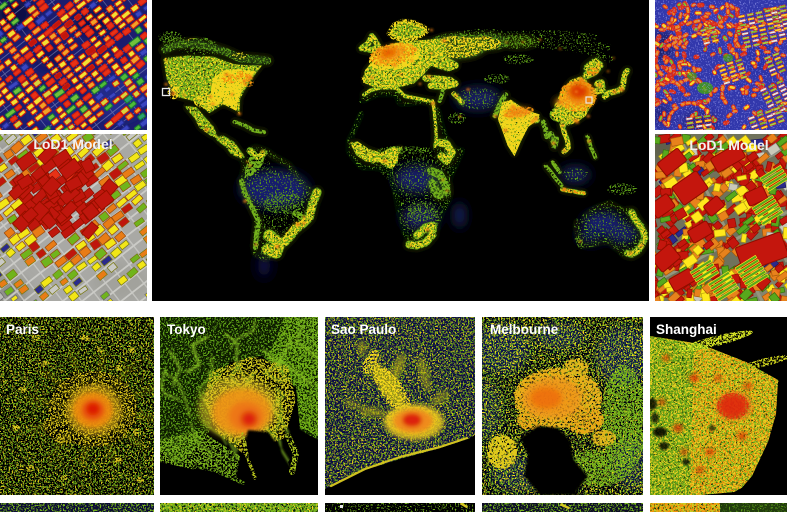 The height and width of the screenshot is (512, 787). I want to click on svg-text: Paris, so click(22, 329).